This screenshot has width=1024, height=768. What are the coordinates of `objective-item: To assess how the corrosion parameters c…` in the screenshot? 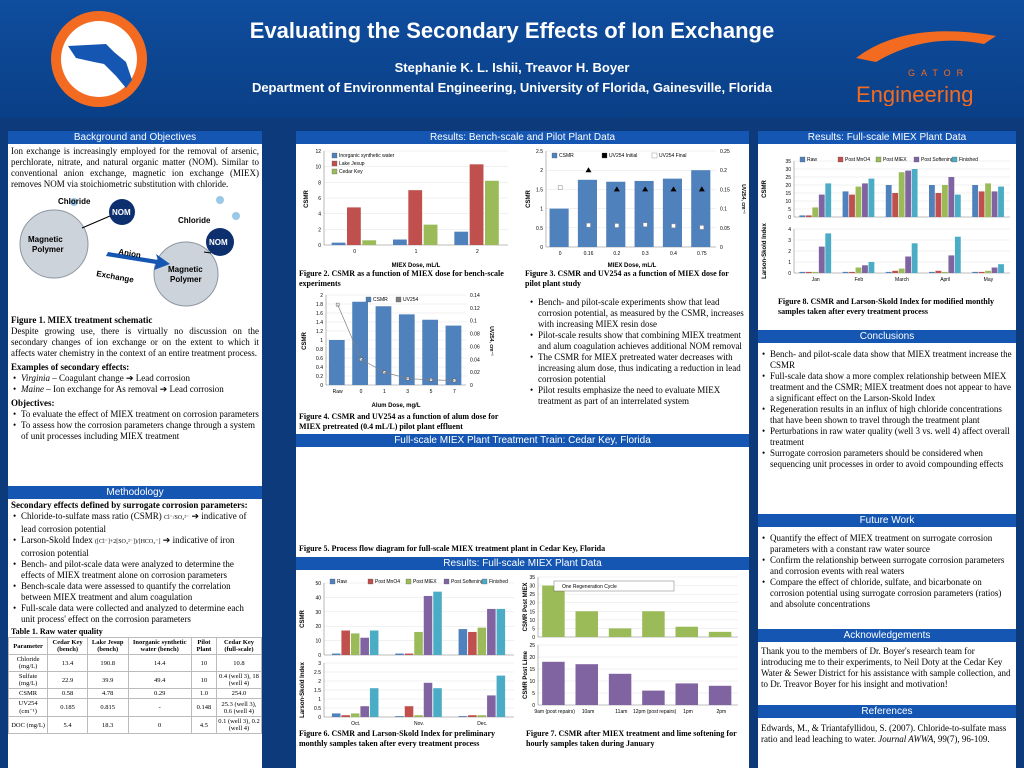 It's located at (135, 431).